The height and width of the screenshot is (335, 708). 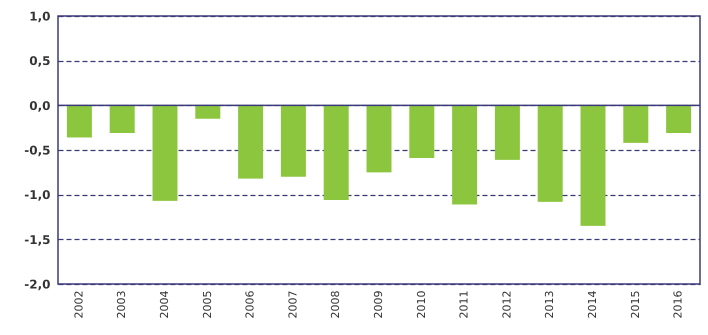 What do you see at coordinates (37, 195) in the screenshot?
I see `y-tick-label: -1,0` at bounding box center [37, 195].